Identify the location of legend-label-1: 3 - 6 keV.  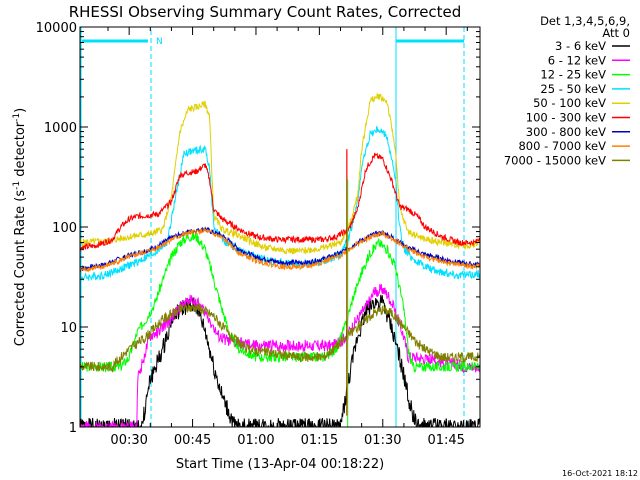
(580, 46).